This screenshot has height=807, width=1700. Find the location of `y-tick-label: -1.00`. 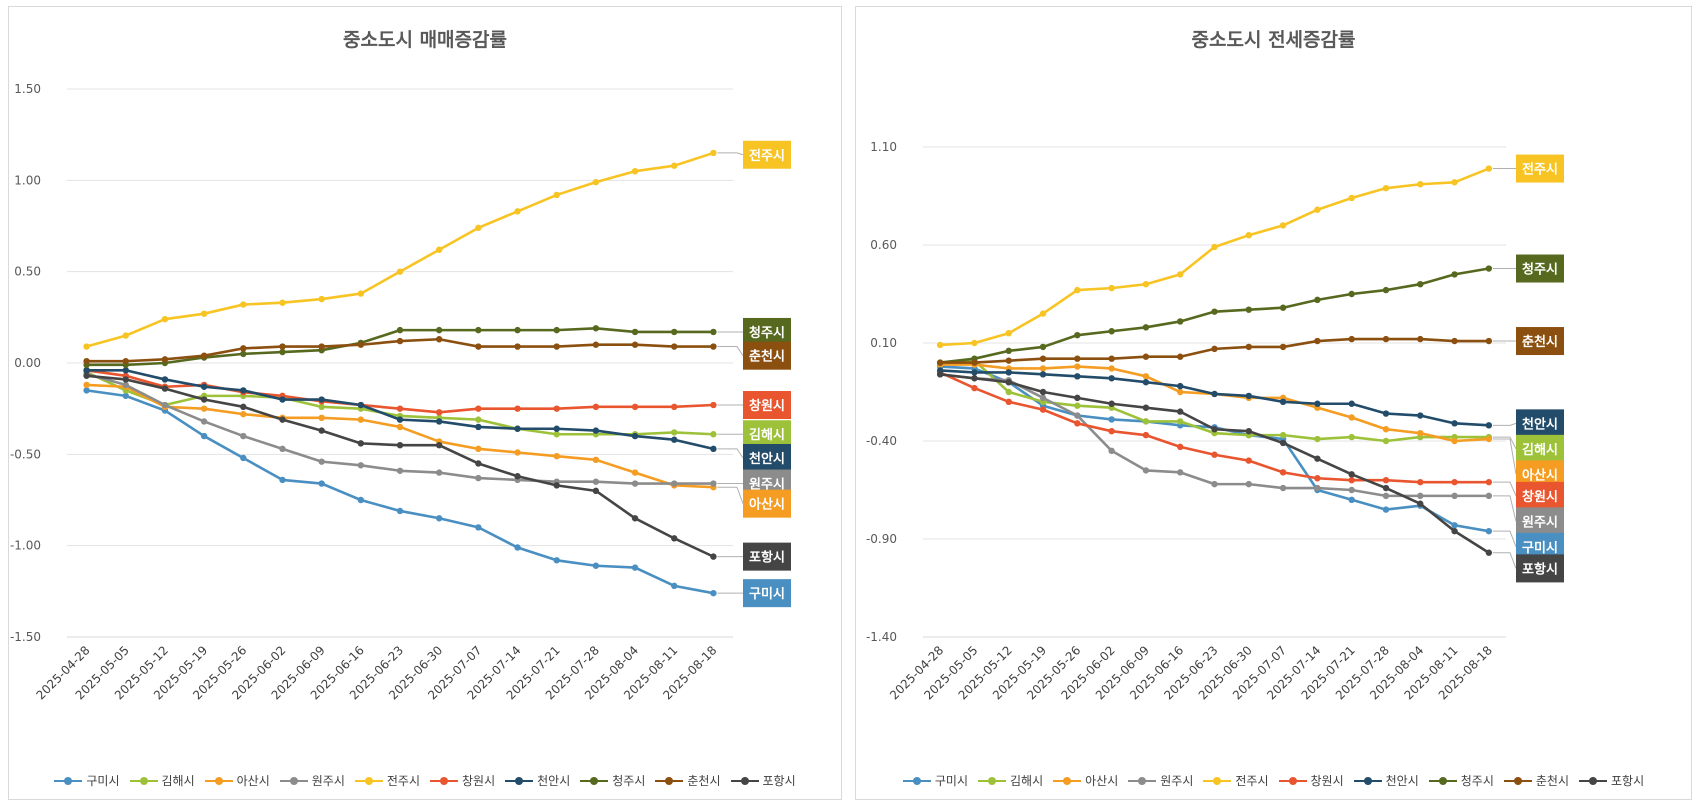

y-tick-label: -1.00 is located at coordinates (25, 546).